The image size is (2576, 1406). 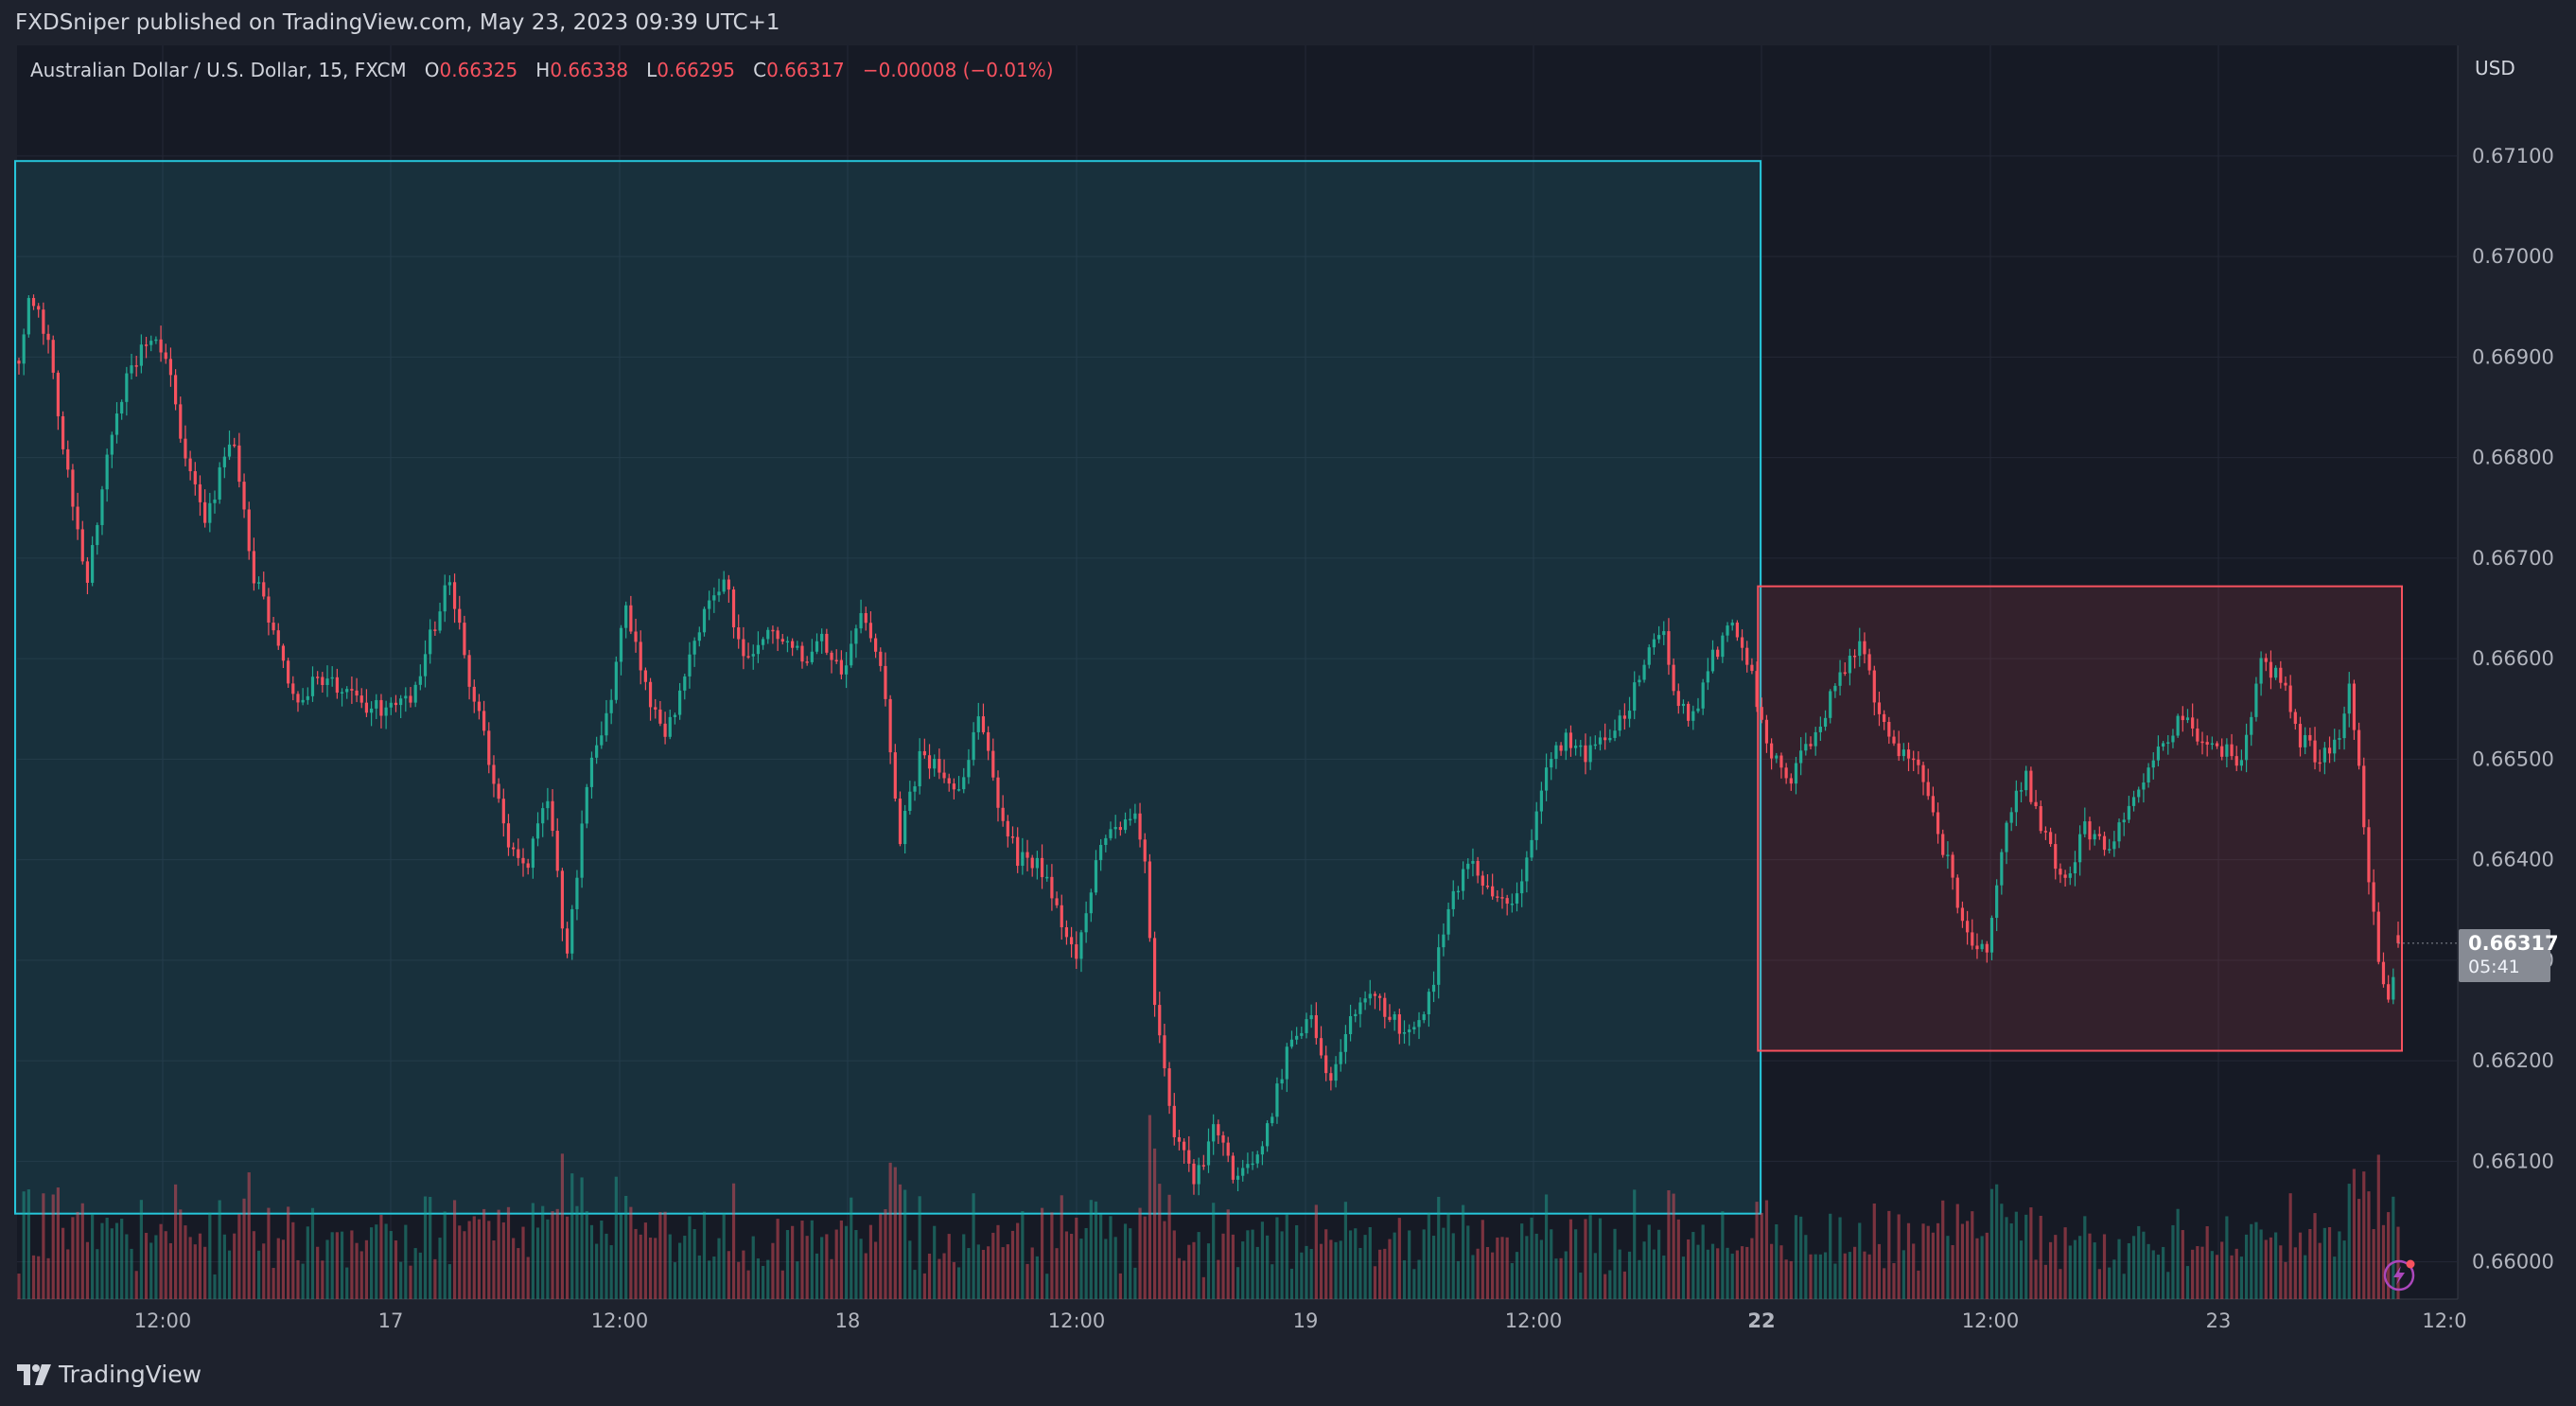 I want to click on tradingview-logo: TradingView, so click(x=110, y=1374).